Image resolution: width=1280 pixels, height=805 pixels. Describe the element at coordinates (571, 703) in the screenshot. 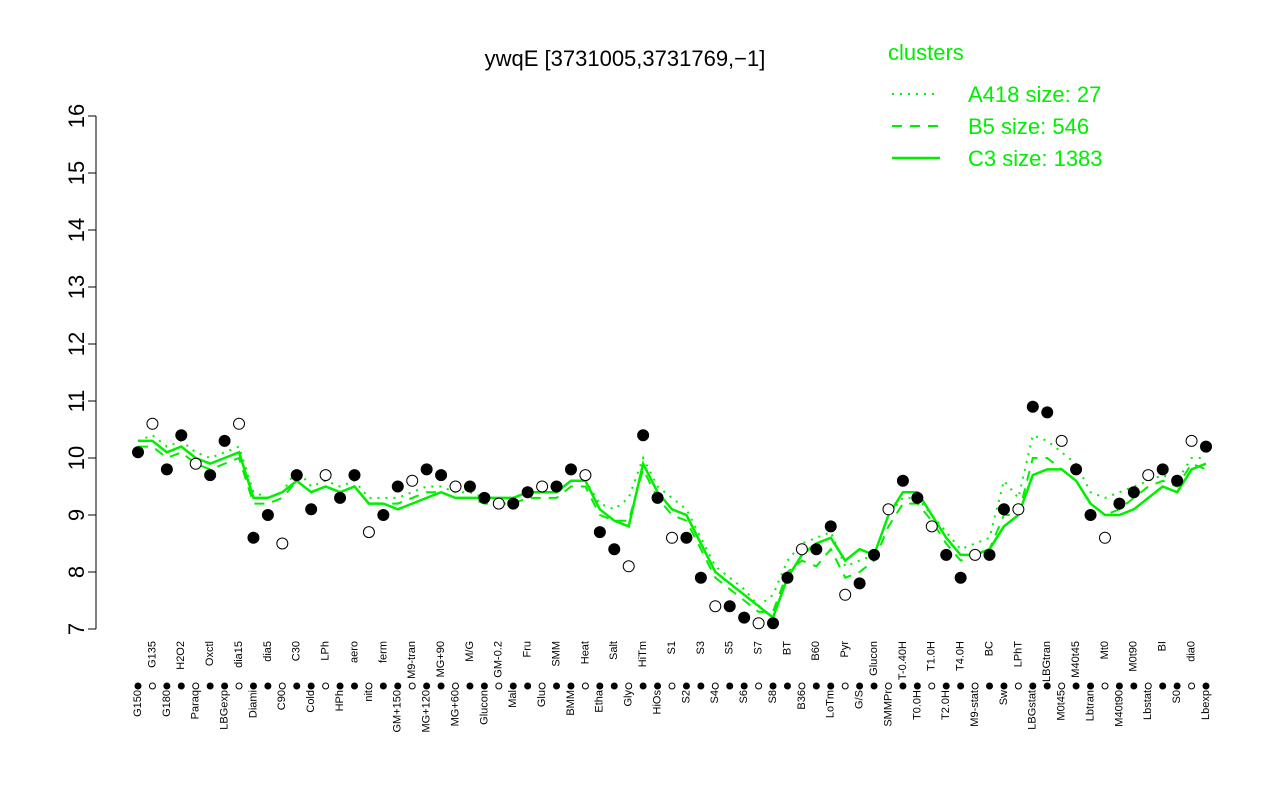

I see `x-tick-label: BMM` at that location.